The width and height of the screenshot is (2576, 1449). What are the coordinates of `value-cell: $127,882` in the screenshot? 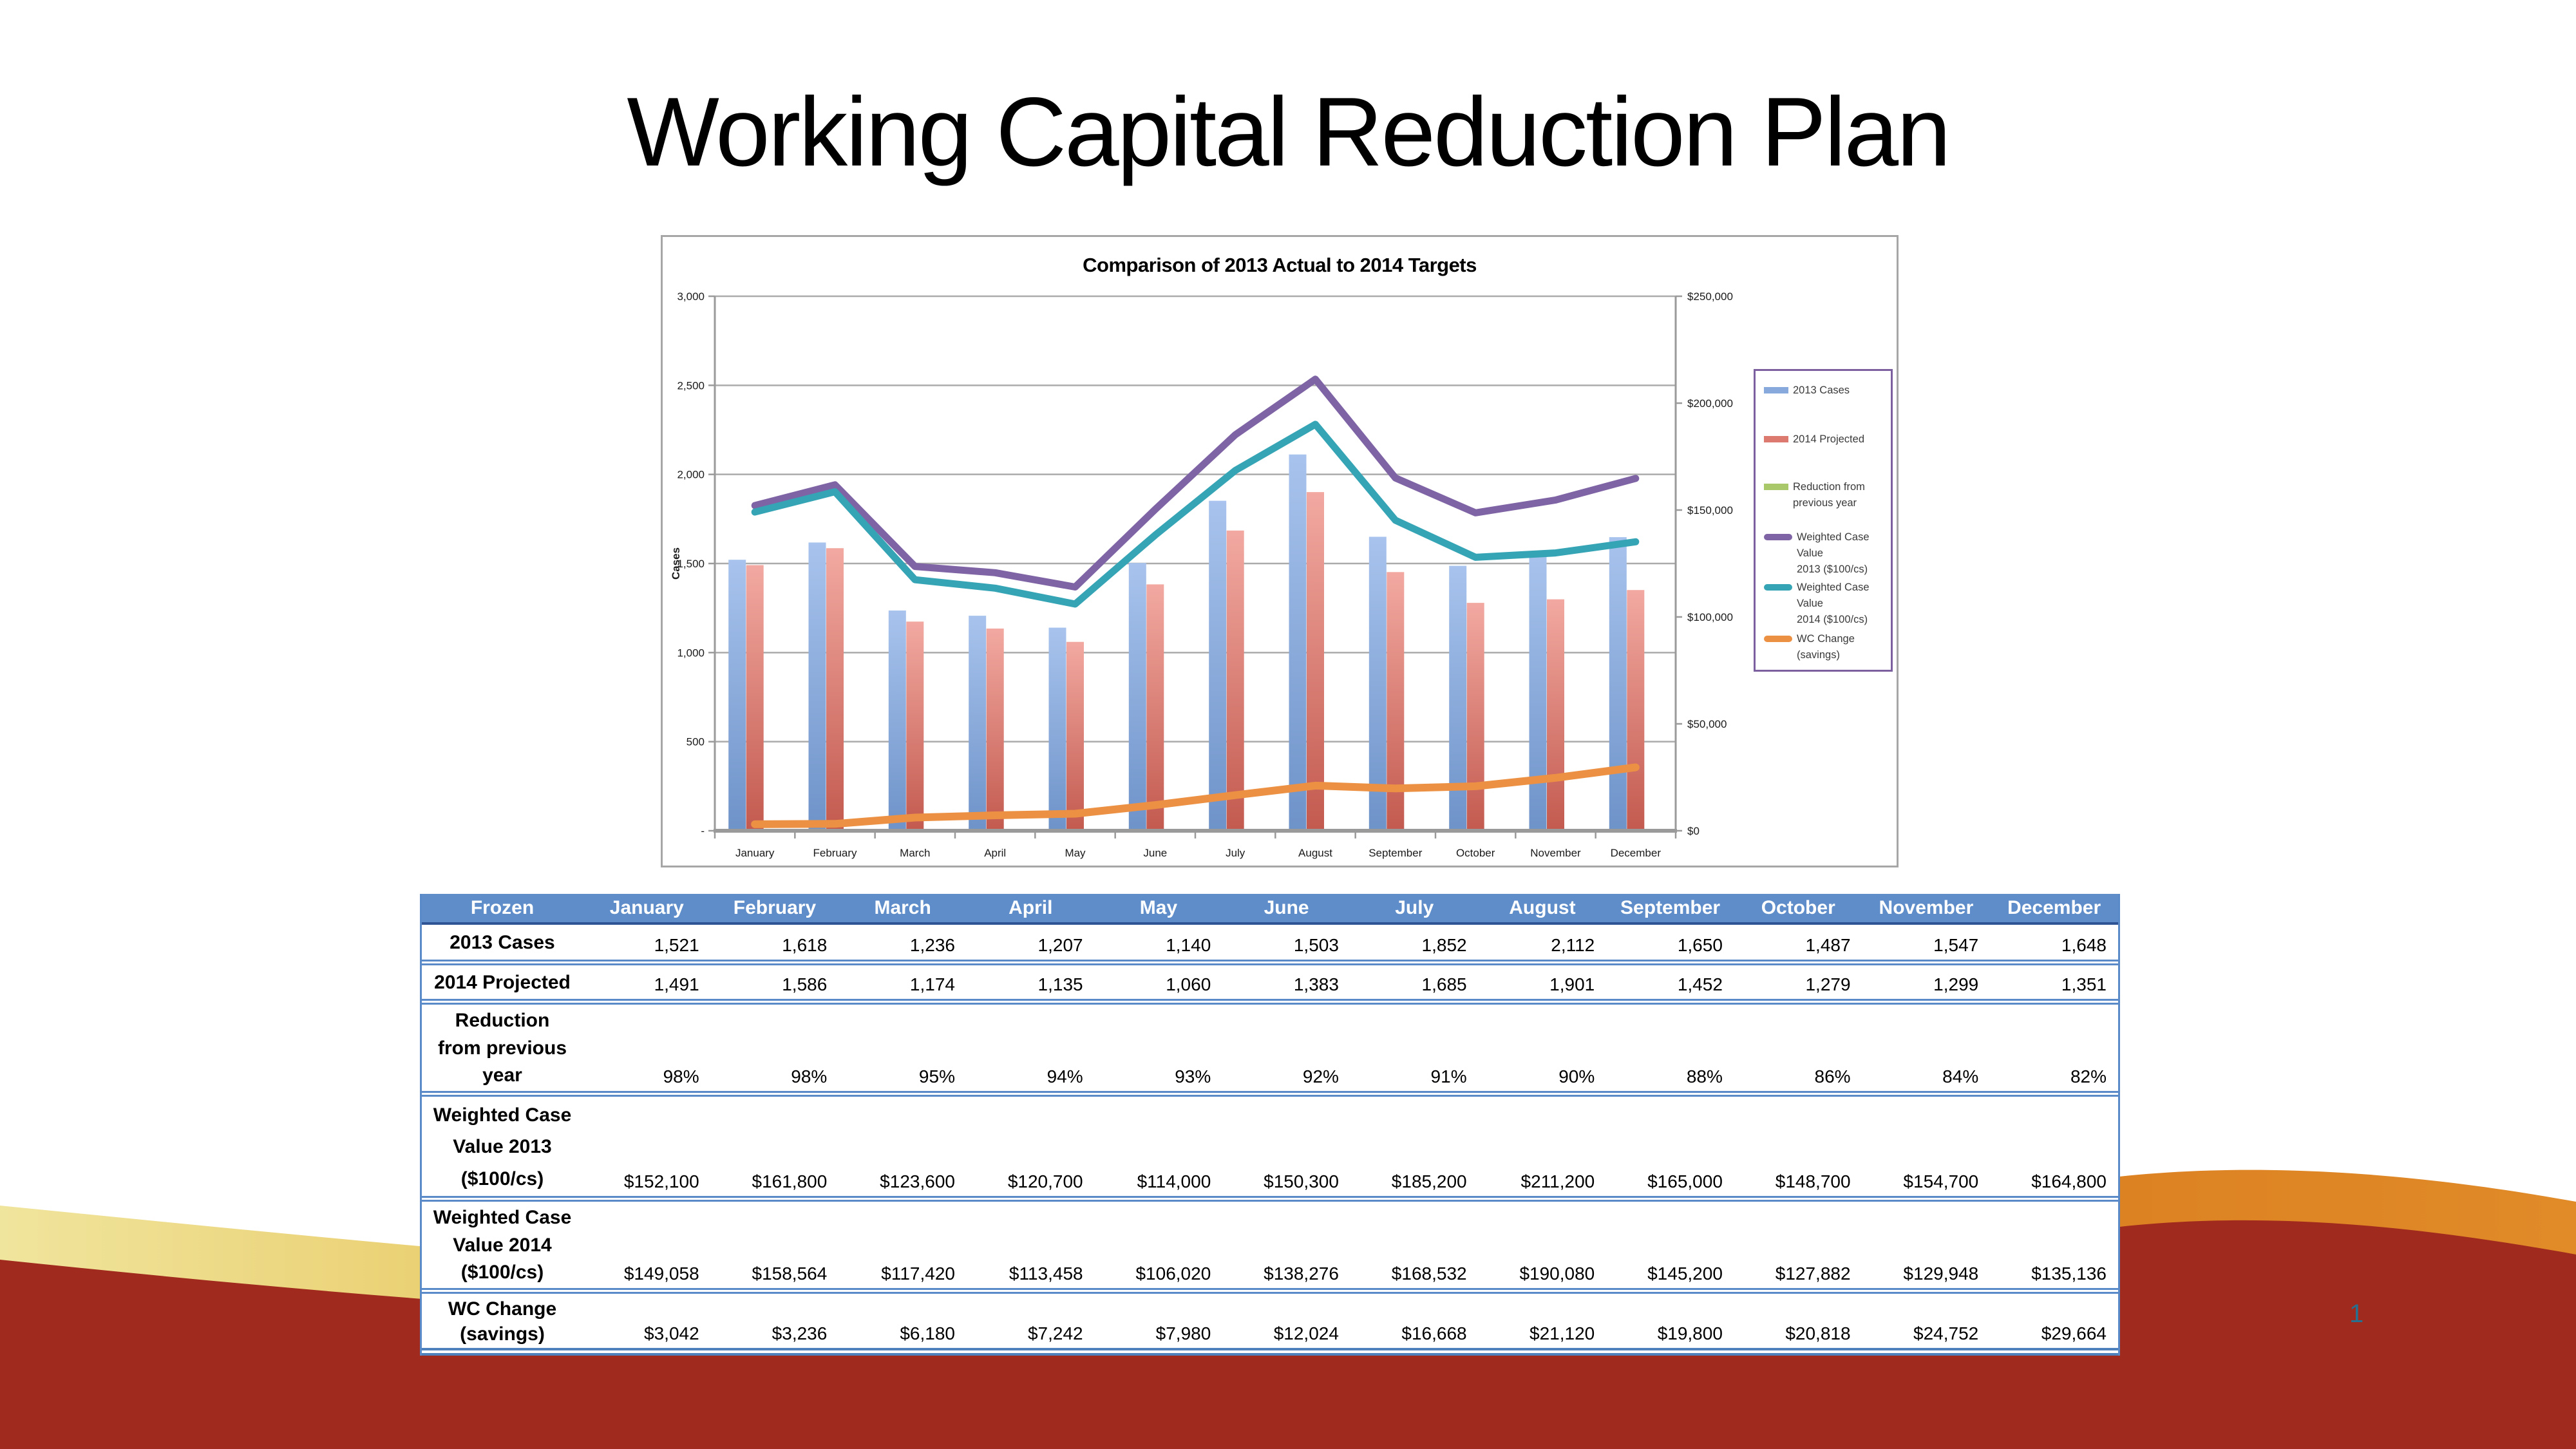 It's located at (1798, 1248).